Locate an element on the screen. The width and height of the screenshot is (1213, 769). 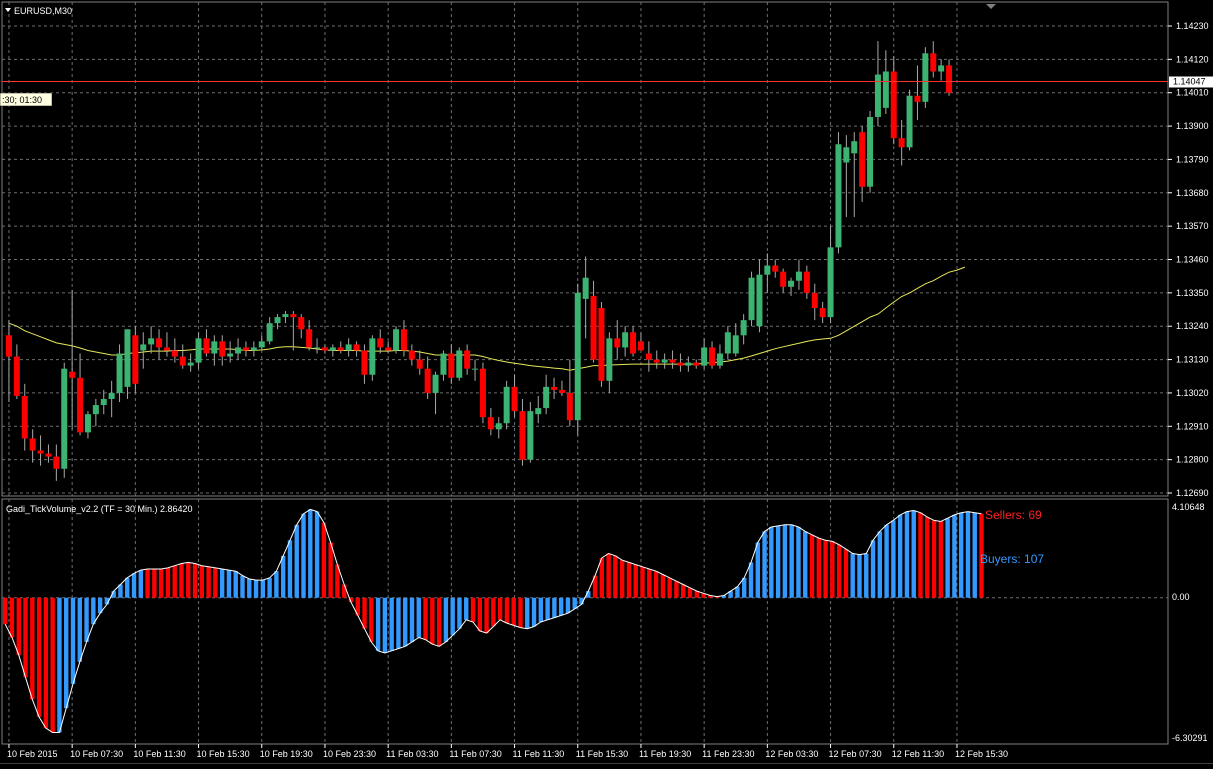
chart-menu-triangle-icon is located at coordinates (8, 10).